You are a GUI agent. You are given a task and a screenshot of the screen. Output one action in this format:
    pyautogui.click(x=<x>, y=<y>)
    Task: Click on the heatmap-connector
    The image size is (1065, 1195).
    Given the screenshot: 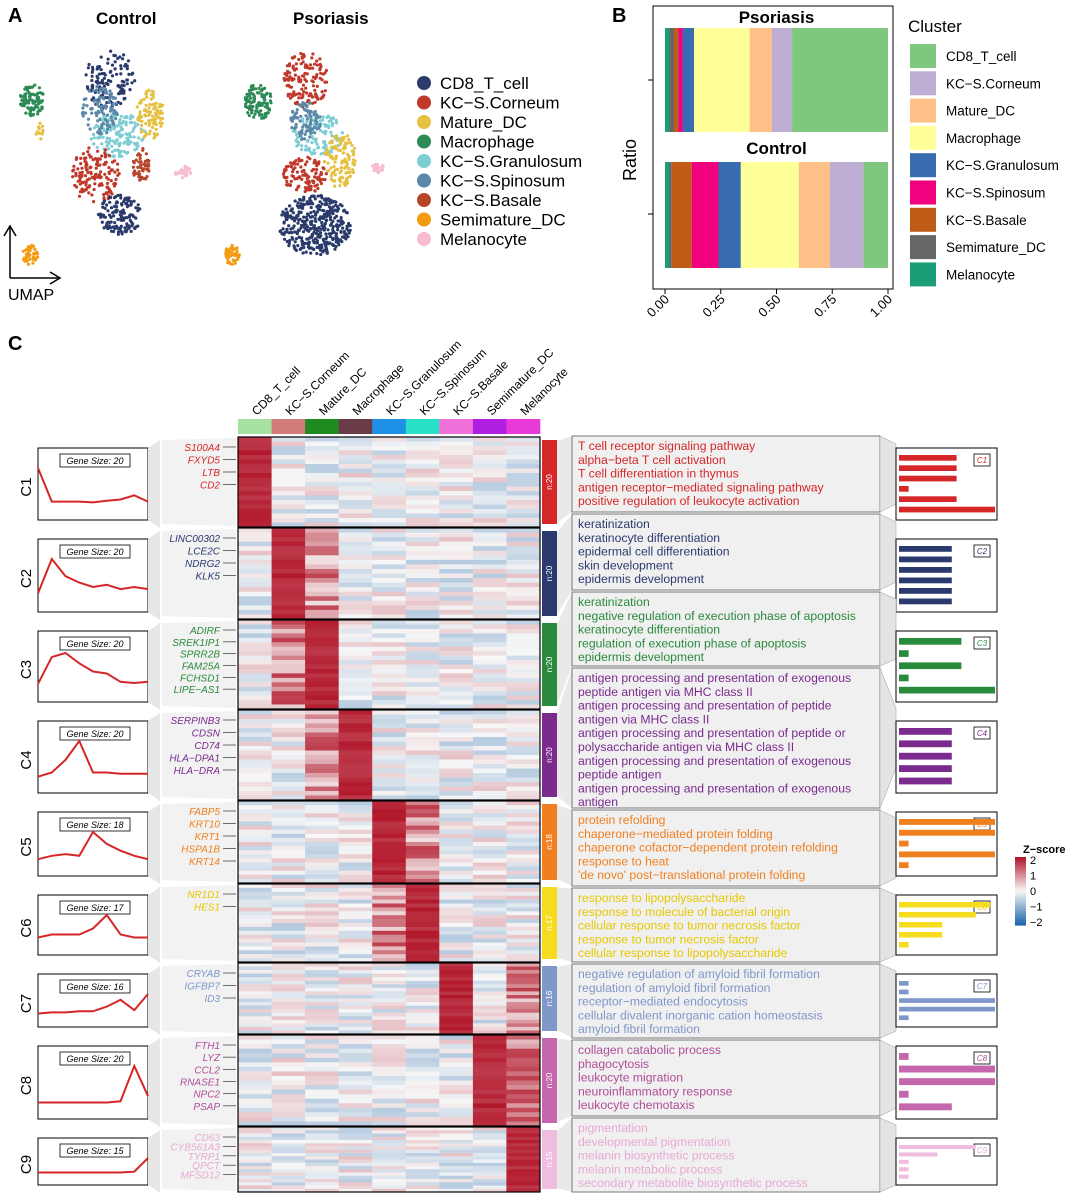 What is the action you would take?
    pyautogui.click(x=199, y=482)
    